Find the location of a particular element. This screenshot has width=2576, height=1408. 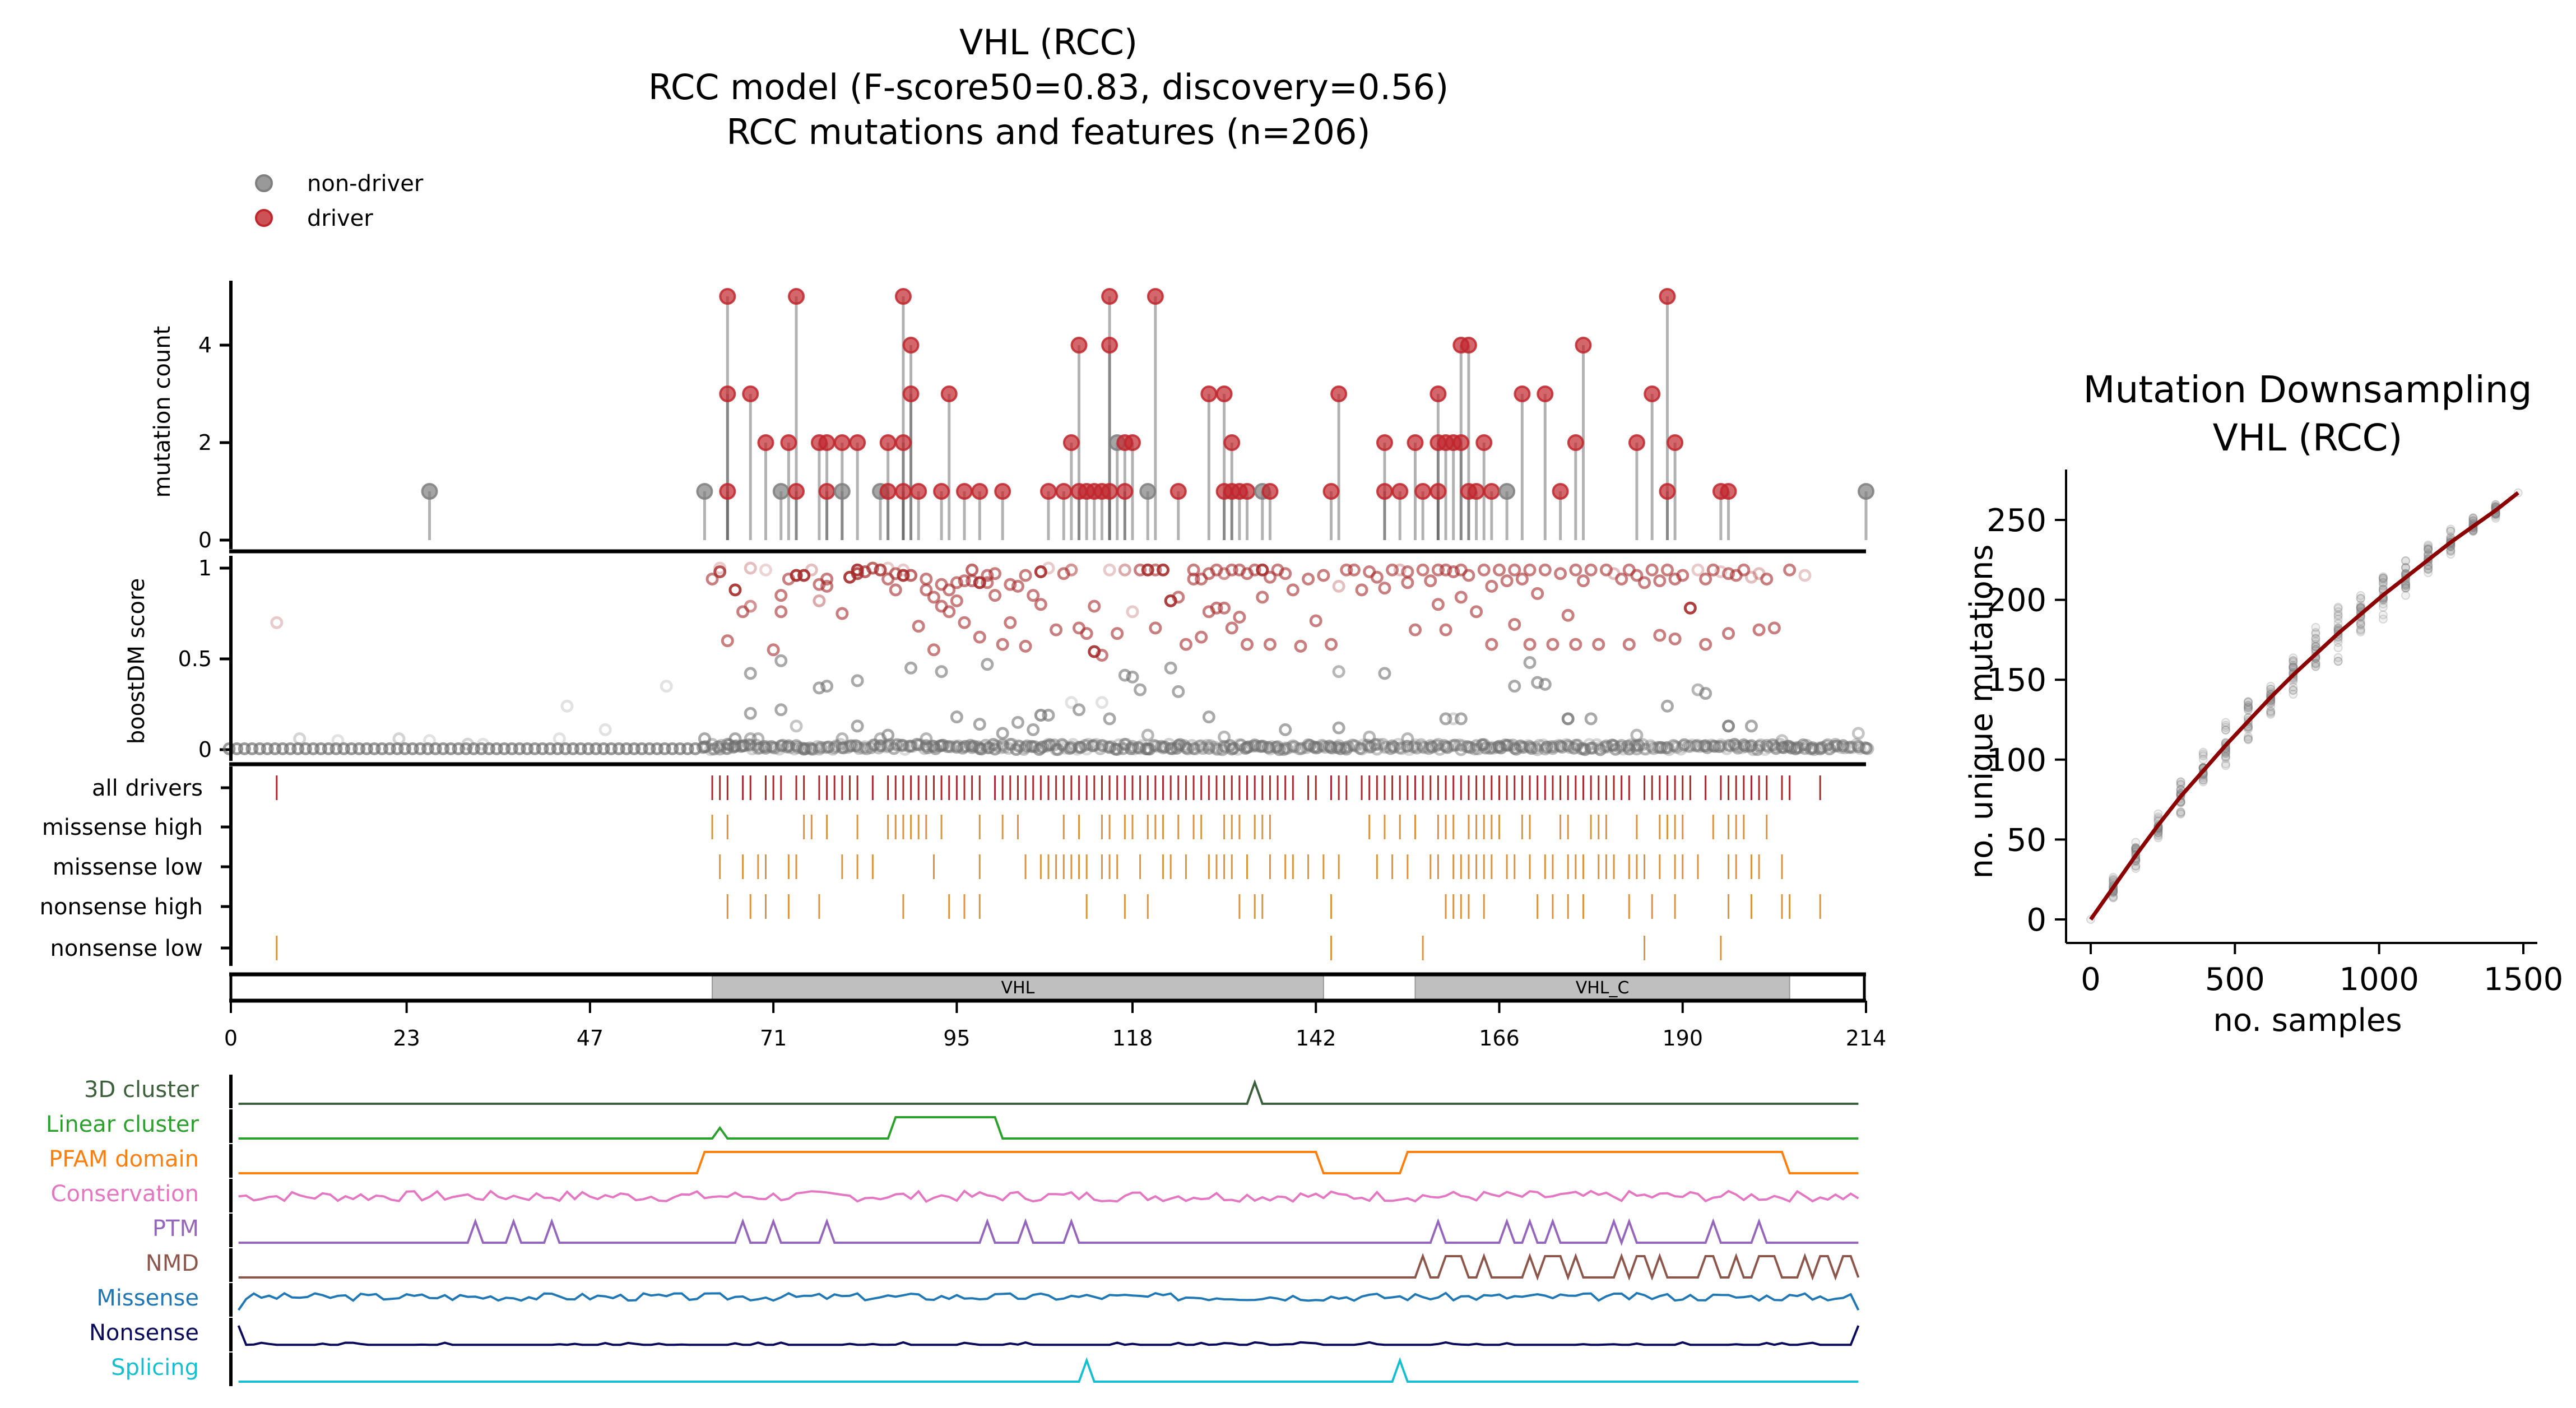

downsampling-title-line-2: VHL (RCC) is located at coordinates (2308, 438).